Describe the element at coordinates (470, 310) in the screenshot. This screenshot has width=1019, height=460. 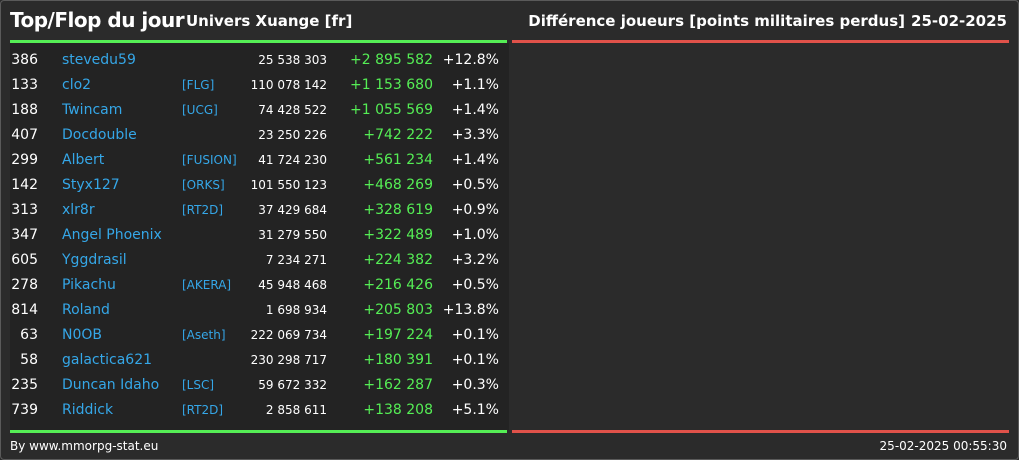
I see `percent-change: +13.8%` at that location.